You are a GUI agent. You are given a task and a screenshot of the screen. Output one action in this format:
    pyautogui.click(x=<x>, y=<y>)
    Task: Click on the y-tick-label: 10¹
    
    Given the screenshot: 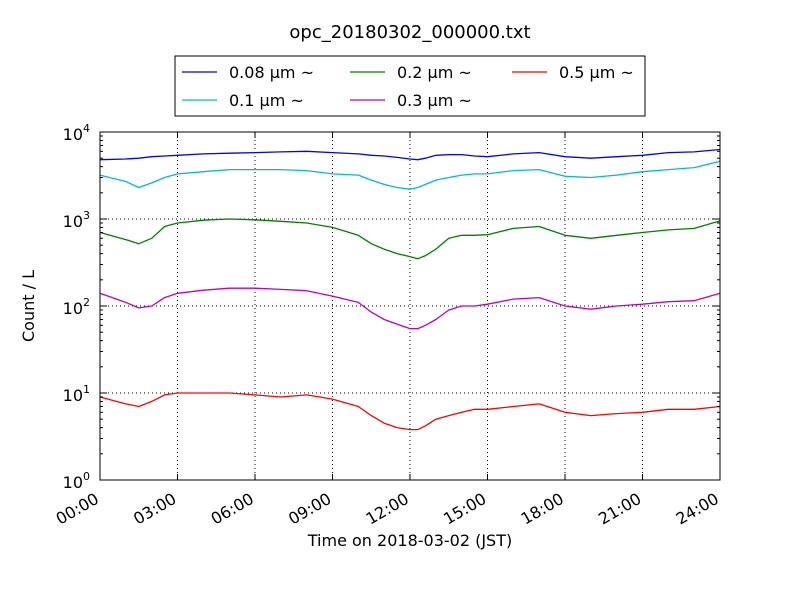 What is the action you would take?
    pyautogui.click(x=76, y=394)
    